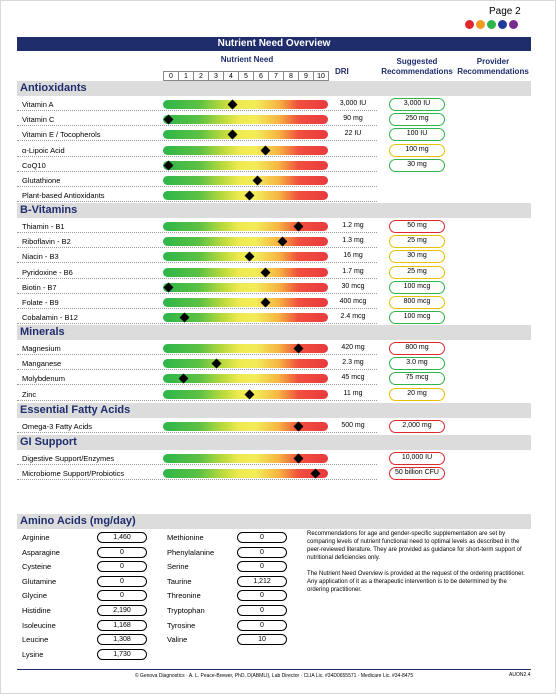 The height and width of the screenshot is (694, 556). I want to click on nutrient-row: Pyridoxine - B6 1.7 mg 25 mg, so click(274, 272).